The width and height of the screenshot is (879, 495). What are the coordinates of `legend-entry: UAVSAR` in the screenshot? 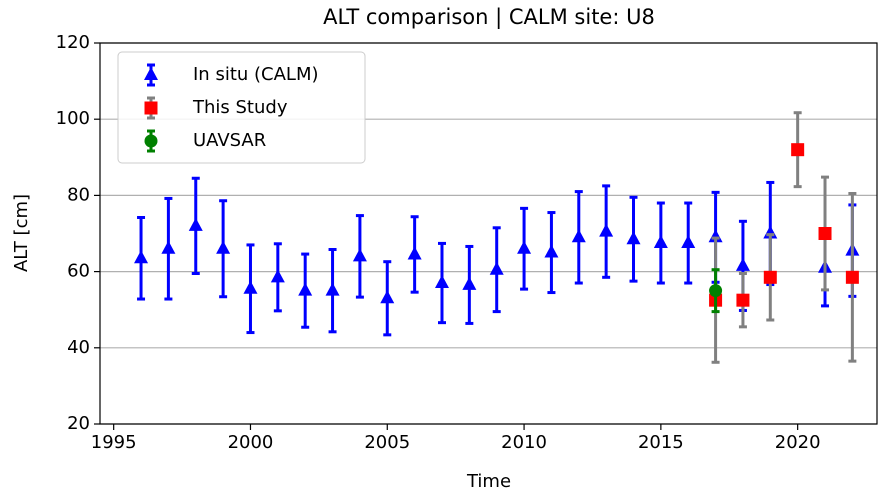 It's located at (205, 141).